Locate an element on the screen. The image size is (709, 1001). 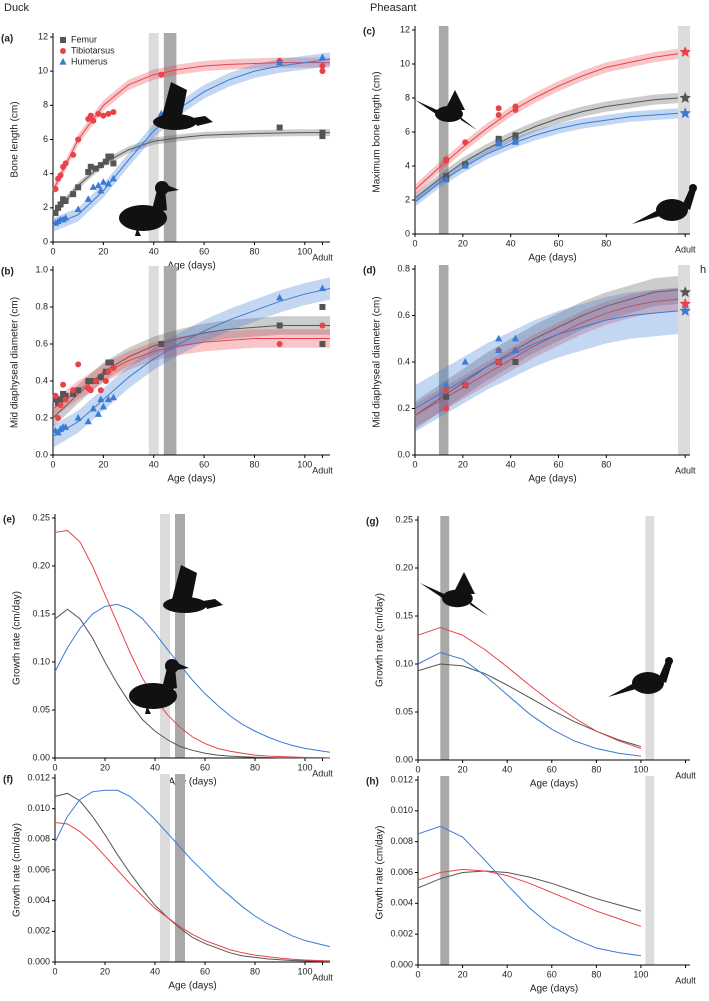
y-tick-label: 2 is located at coordinates (45, 207).